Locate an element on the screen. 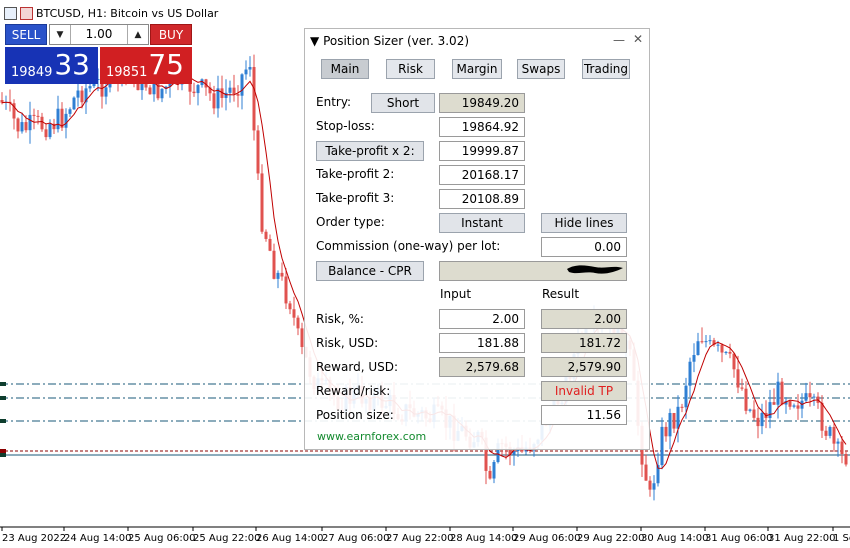  take-profit-3-field: 20108.89 is located at coordinates (482, 199).